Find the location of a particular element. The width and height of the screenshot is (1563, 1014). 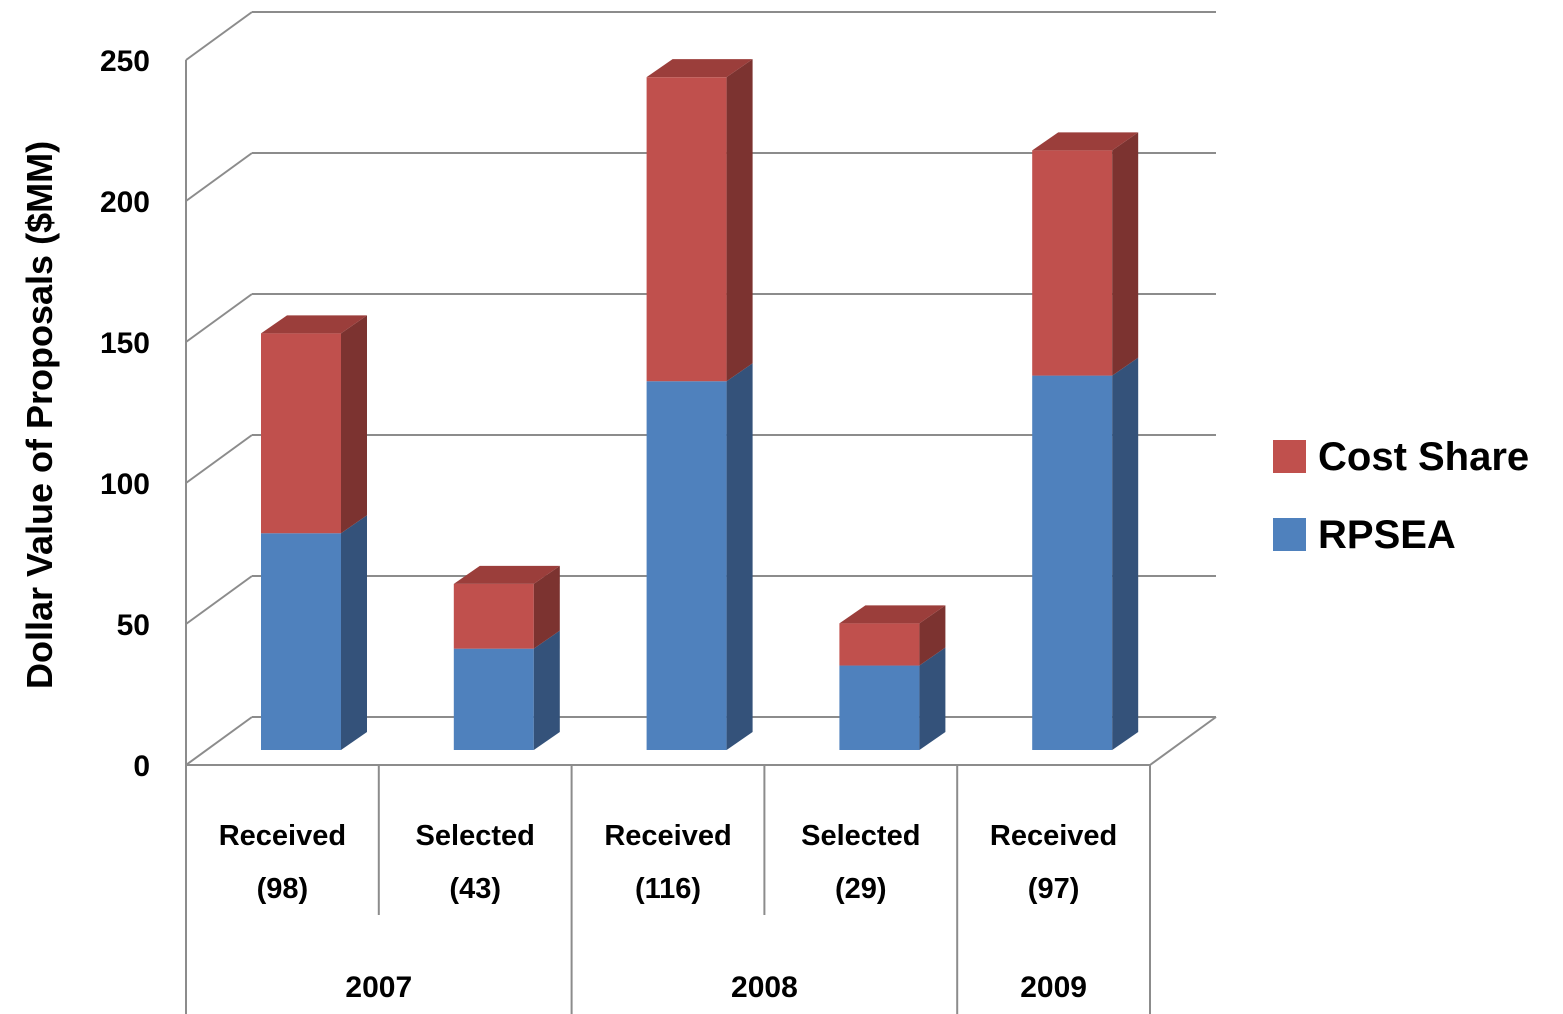

category-count-label: (43) is located at coordinates (475, 889).